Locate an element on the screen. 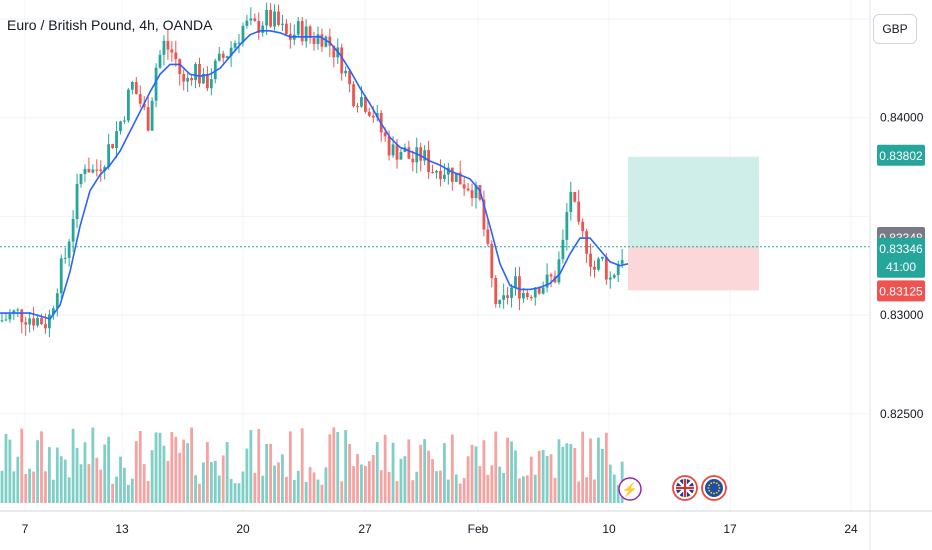 The width and height of the screenshot is (932, 550). lightning-event-icon: ⚡ is located at coordinates (630, 489).